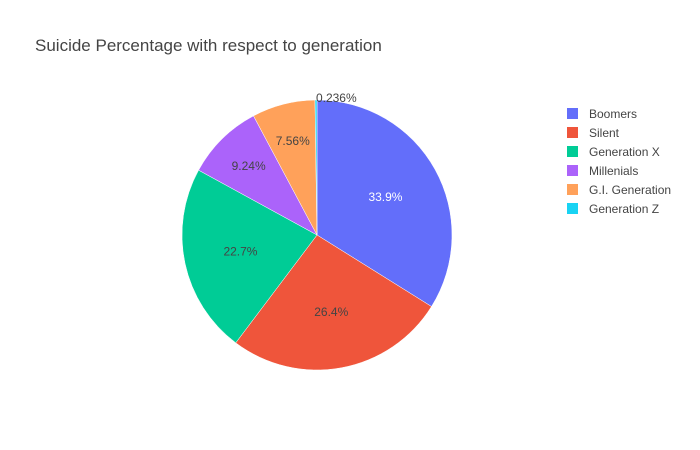  I want to click on pie-slice-labels: 33.9% 26.4% 22.7% 9.24% 7.56% 0.236%, so click(312, 205).